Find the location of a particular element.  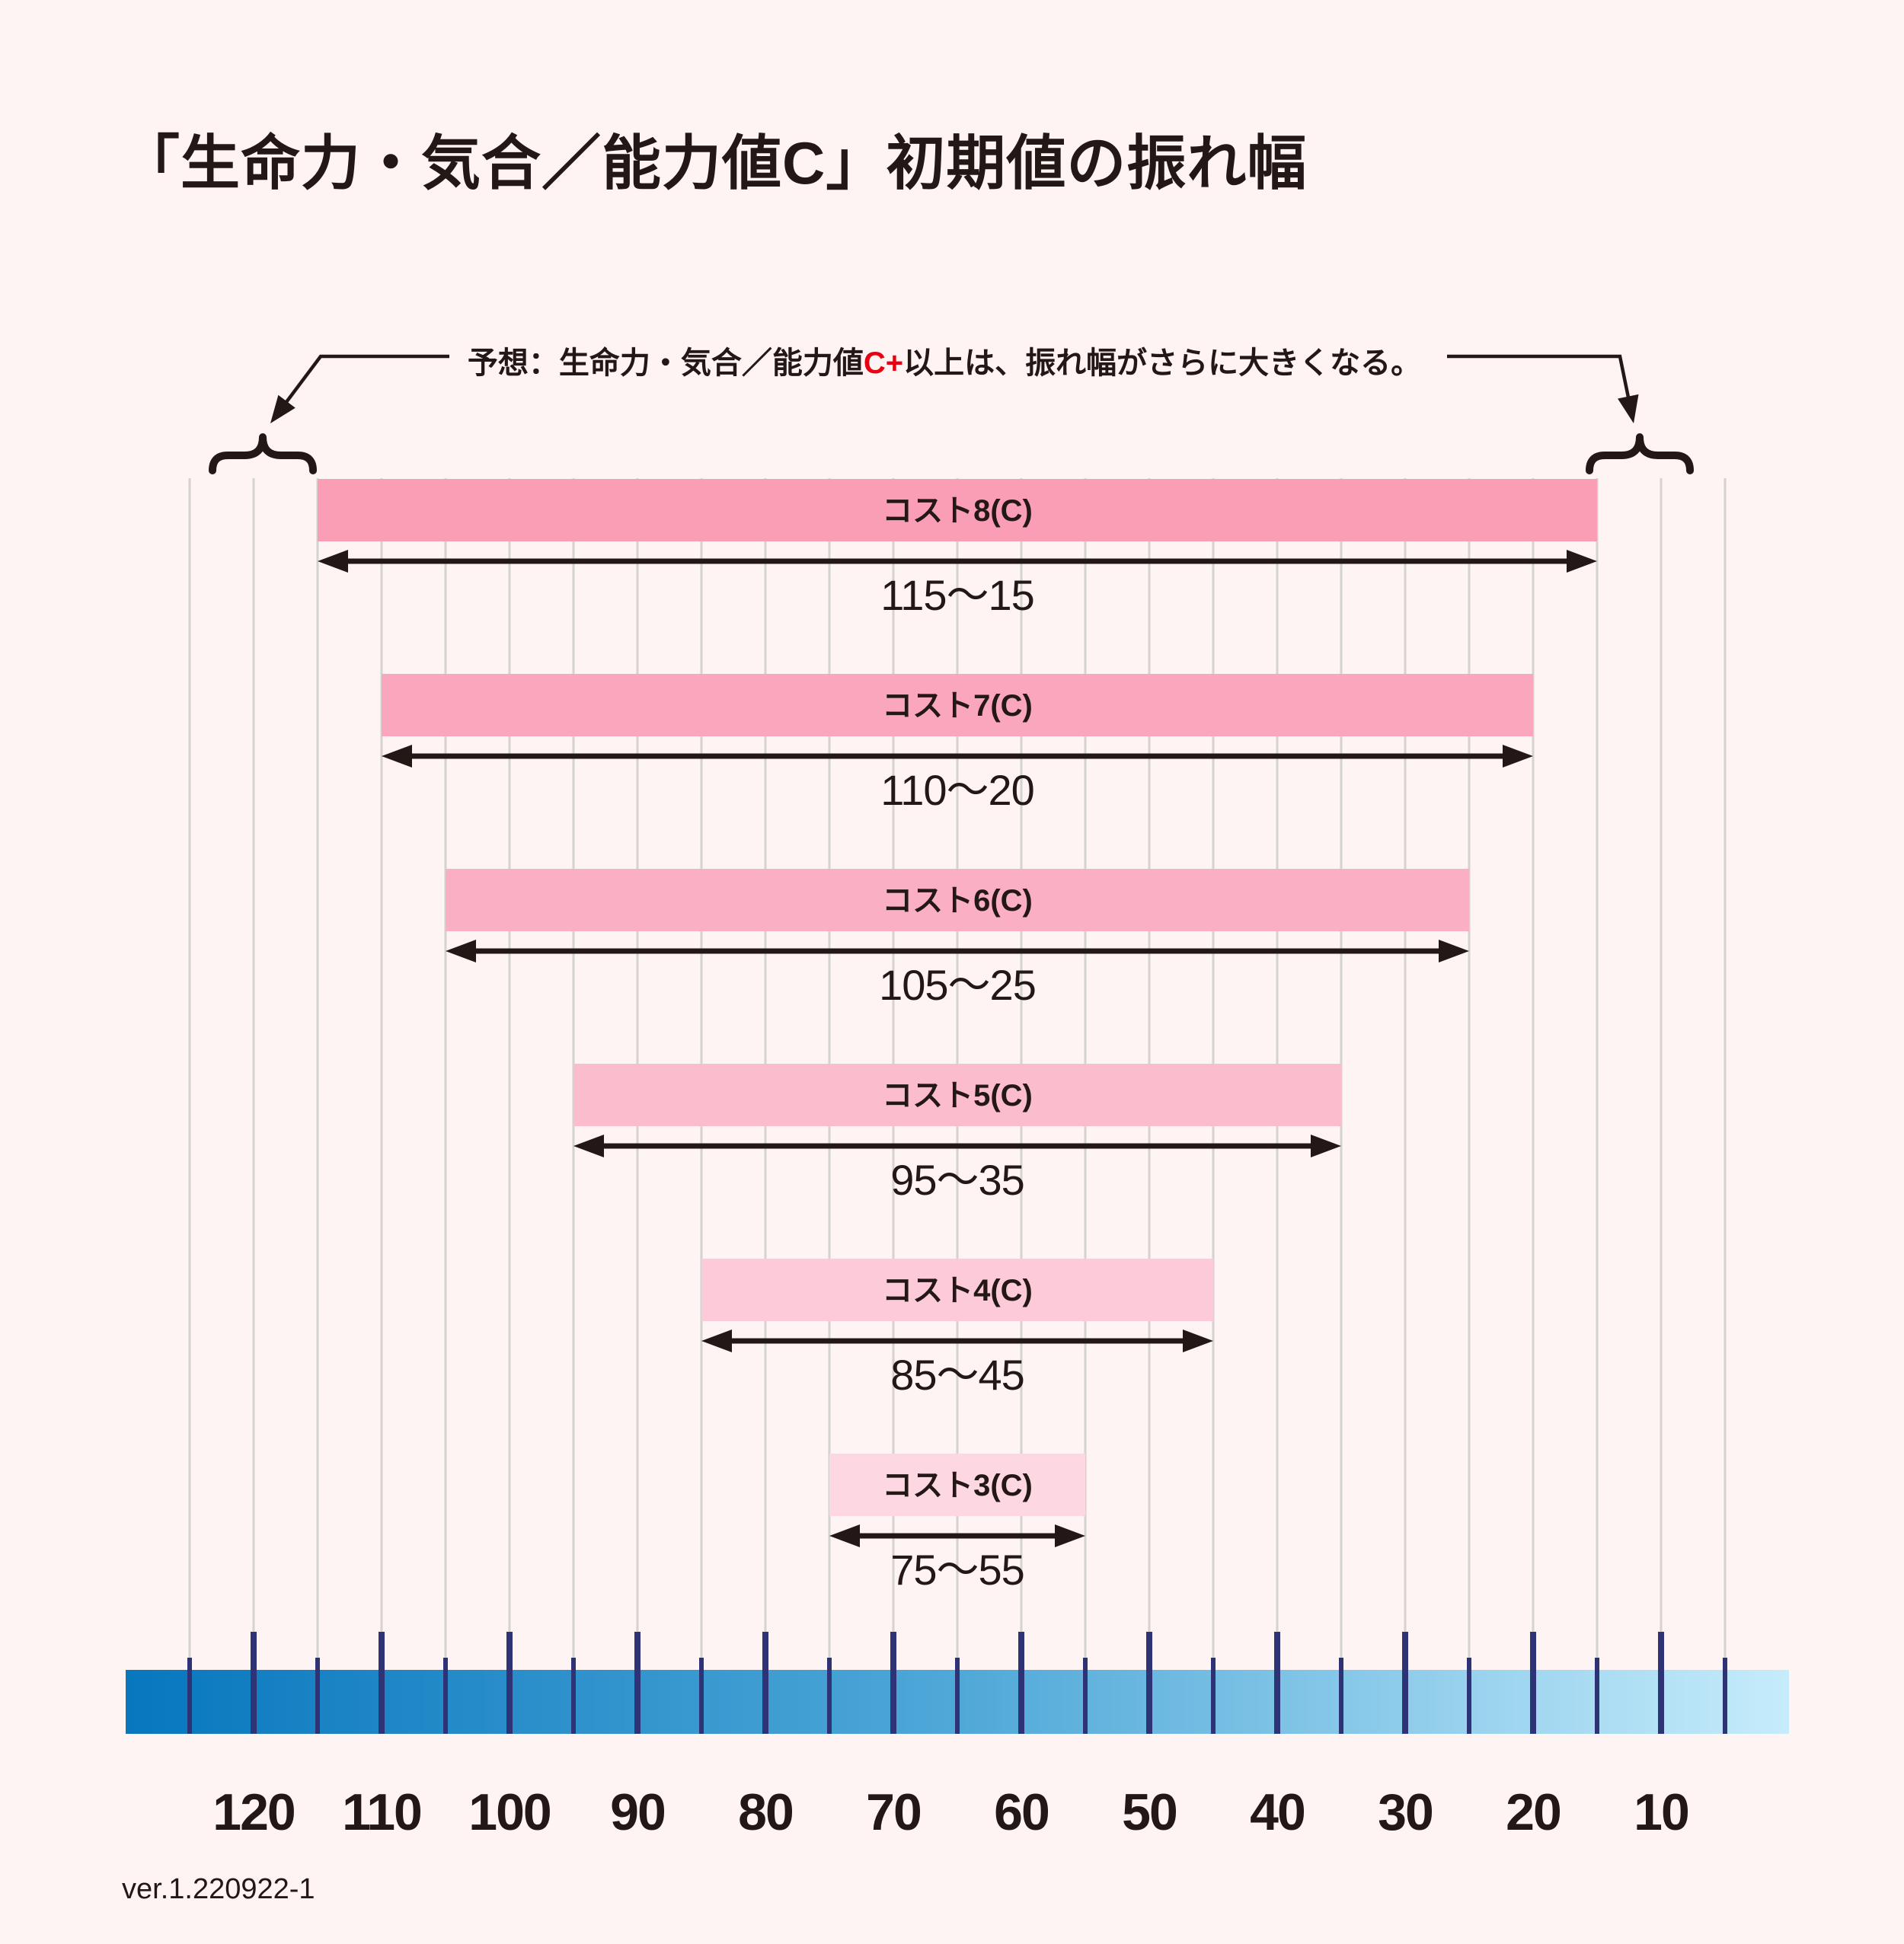

axis-tick-label: 40 is located at coordinates (1277, 1812).